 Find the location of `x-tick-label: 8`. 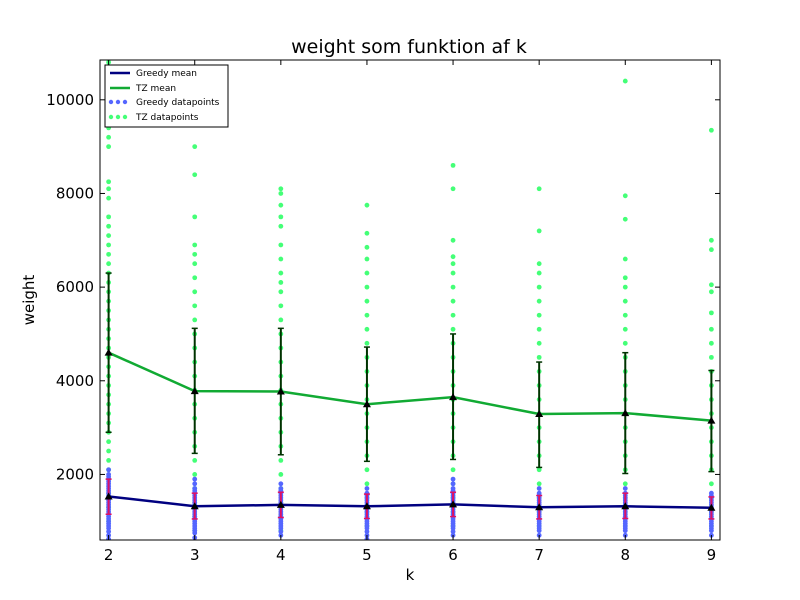

x-tick-label: 8 is located at coordinates (626, 555).